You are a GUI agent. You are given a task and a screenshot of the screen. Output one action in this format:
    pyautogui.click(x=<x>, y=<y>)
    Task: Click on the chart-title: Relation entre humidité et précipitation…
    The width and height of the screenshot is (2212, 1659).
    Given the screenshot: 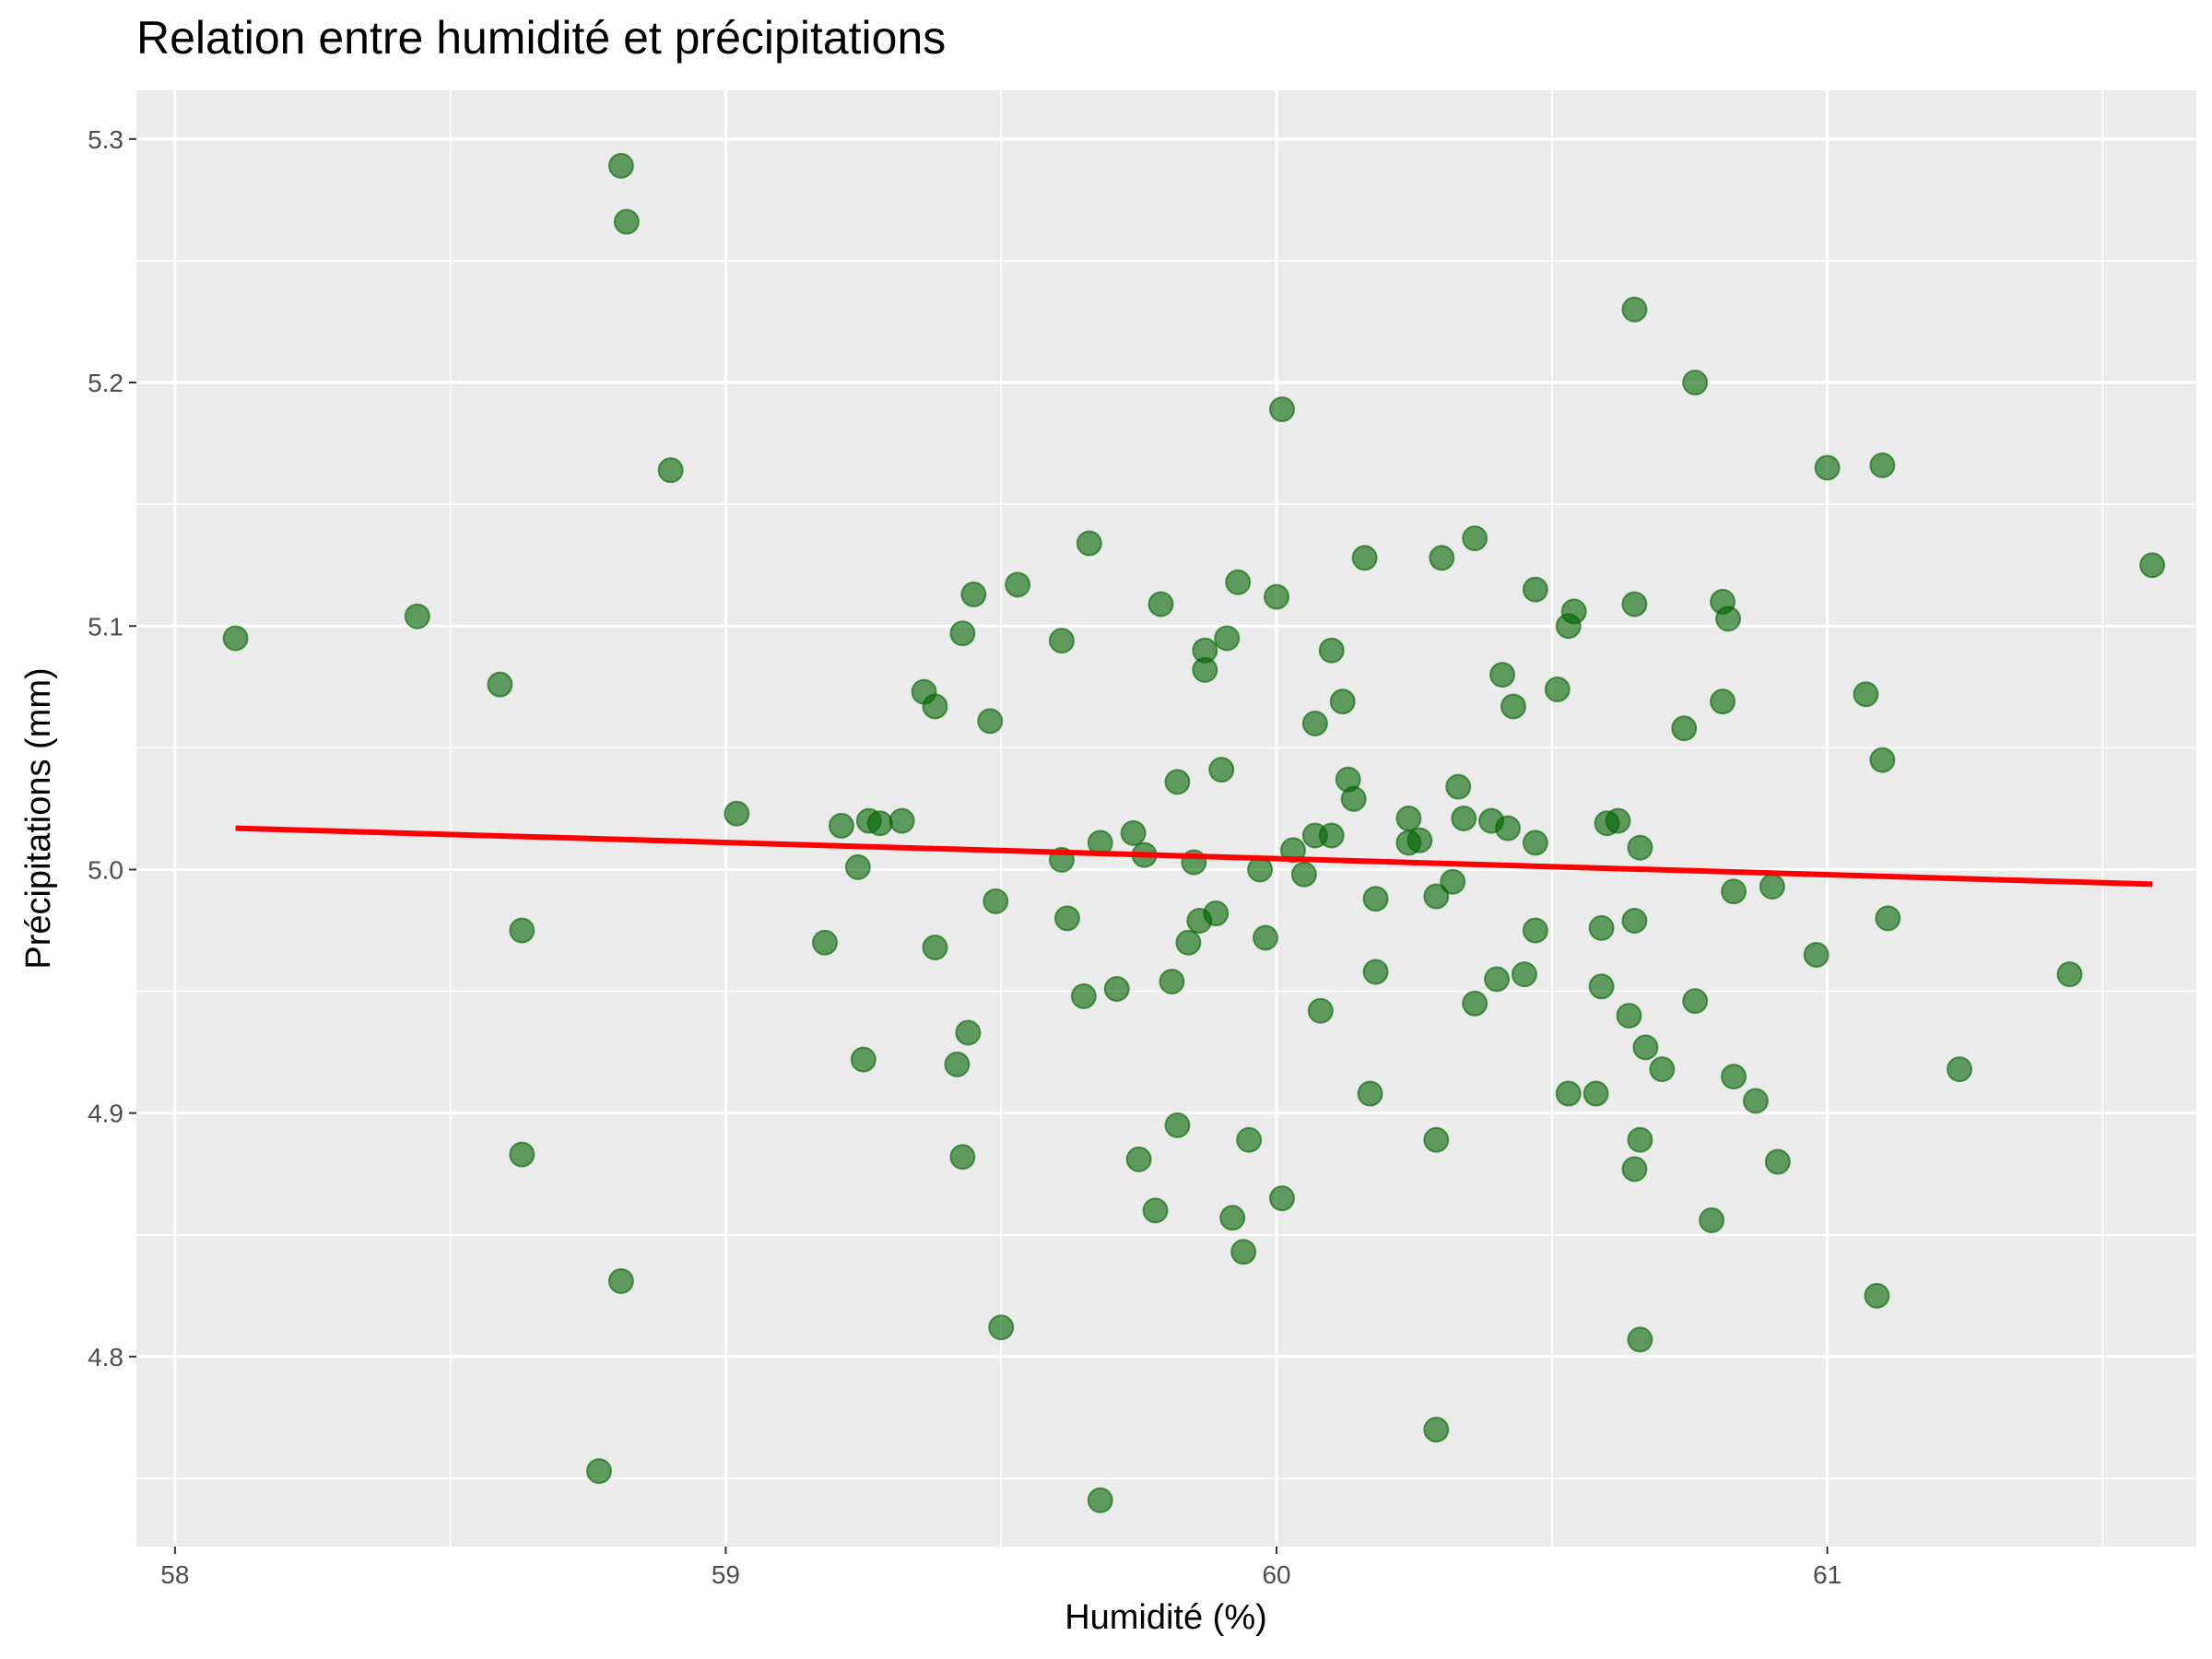 What is the action you would take?
    pyautogui.click(x=541, y=38)
    